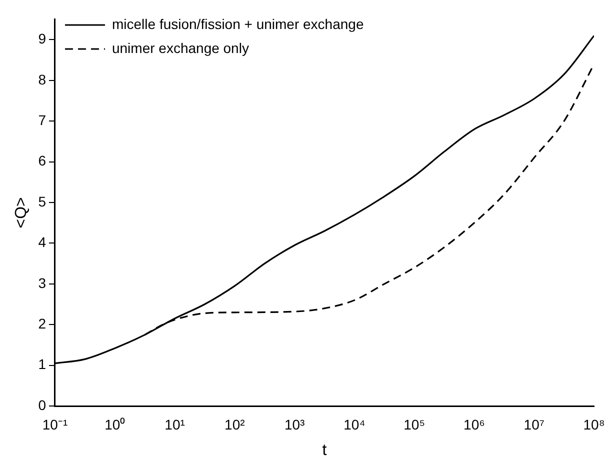 This screenshot has width=616, height=472. I want to click on x-tick-label: 10⁶, so click(474, 424).